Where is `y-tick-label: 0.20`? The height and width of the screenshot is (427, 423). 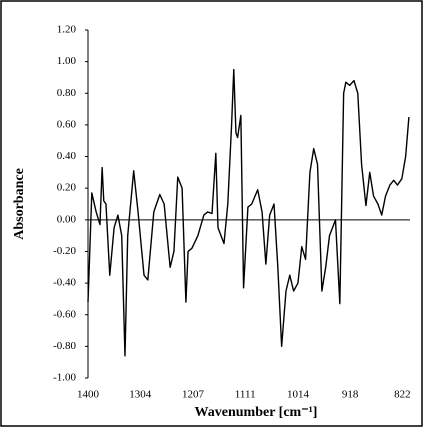
y-tick-label: 0.20 is located at coordinates (67, 188).